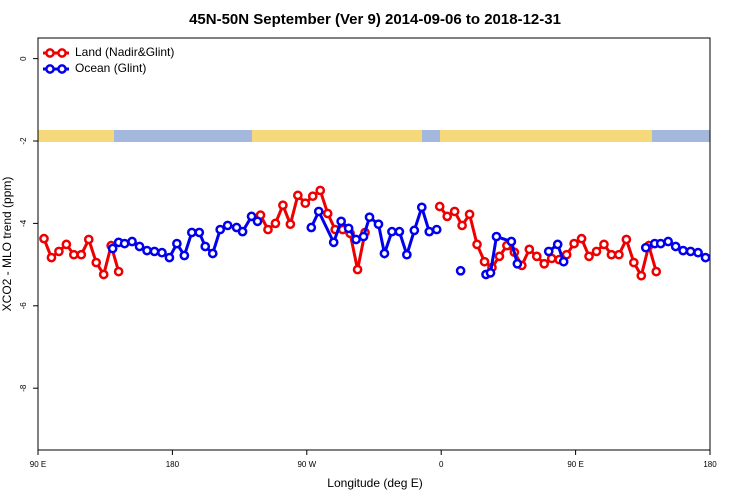 Image resolution: width=750 pixels, height=500 pixels. Describe the element at coordinates (110, 68) in the screenshot. I see `legend-label: Ocean (Glint)` at that location.